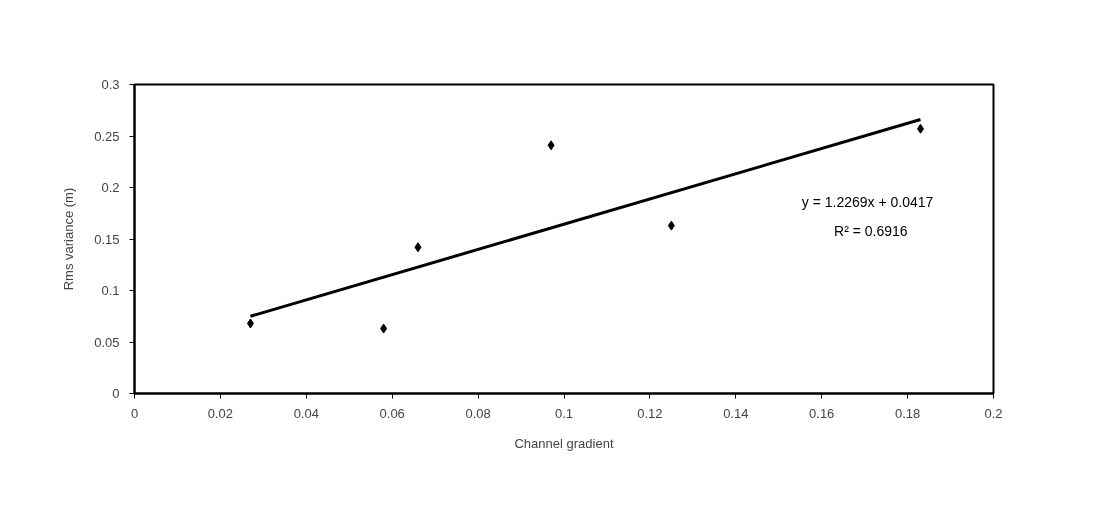 The height and width of the screenshot is (511, 1106). Describe the element at coordinates (736, 413) in the screenshot. I see `x-tick-label: 0.14` at that location.